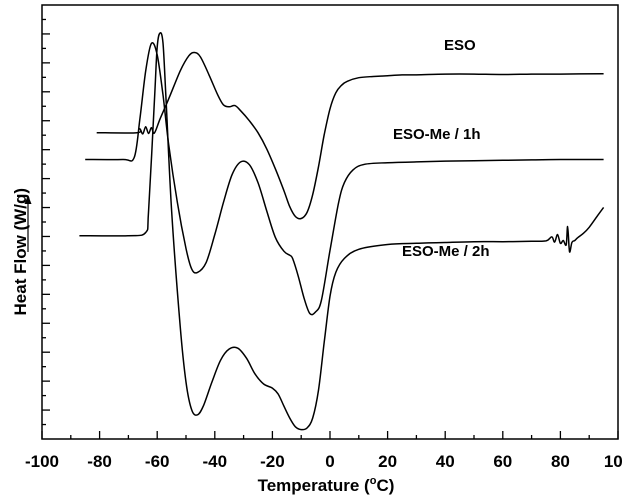 The height and width of the screenshot is (501, 622). What do you see at coordinates (20, 251) in the screenshot?
I see `y-axis-title: Heat Flow (W/g)` at bounding box center [20, 251].